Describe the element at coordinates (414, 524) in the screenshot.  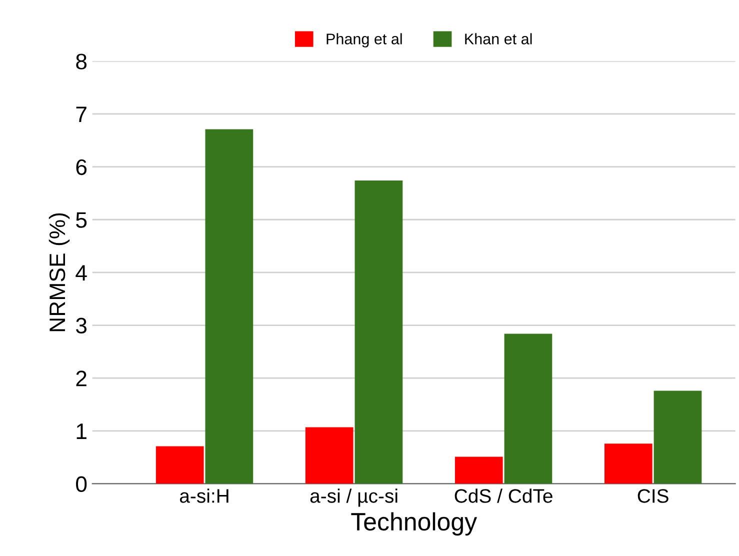
I see `x-axis-title: Technology` at that location.